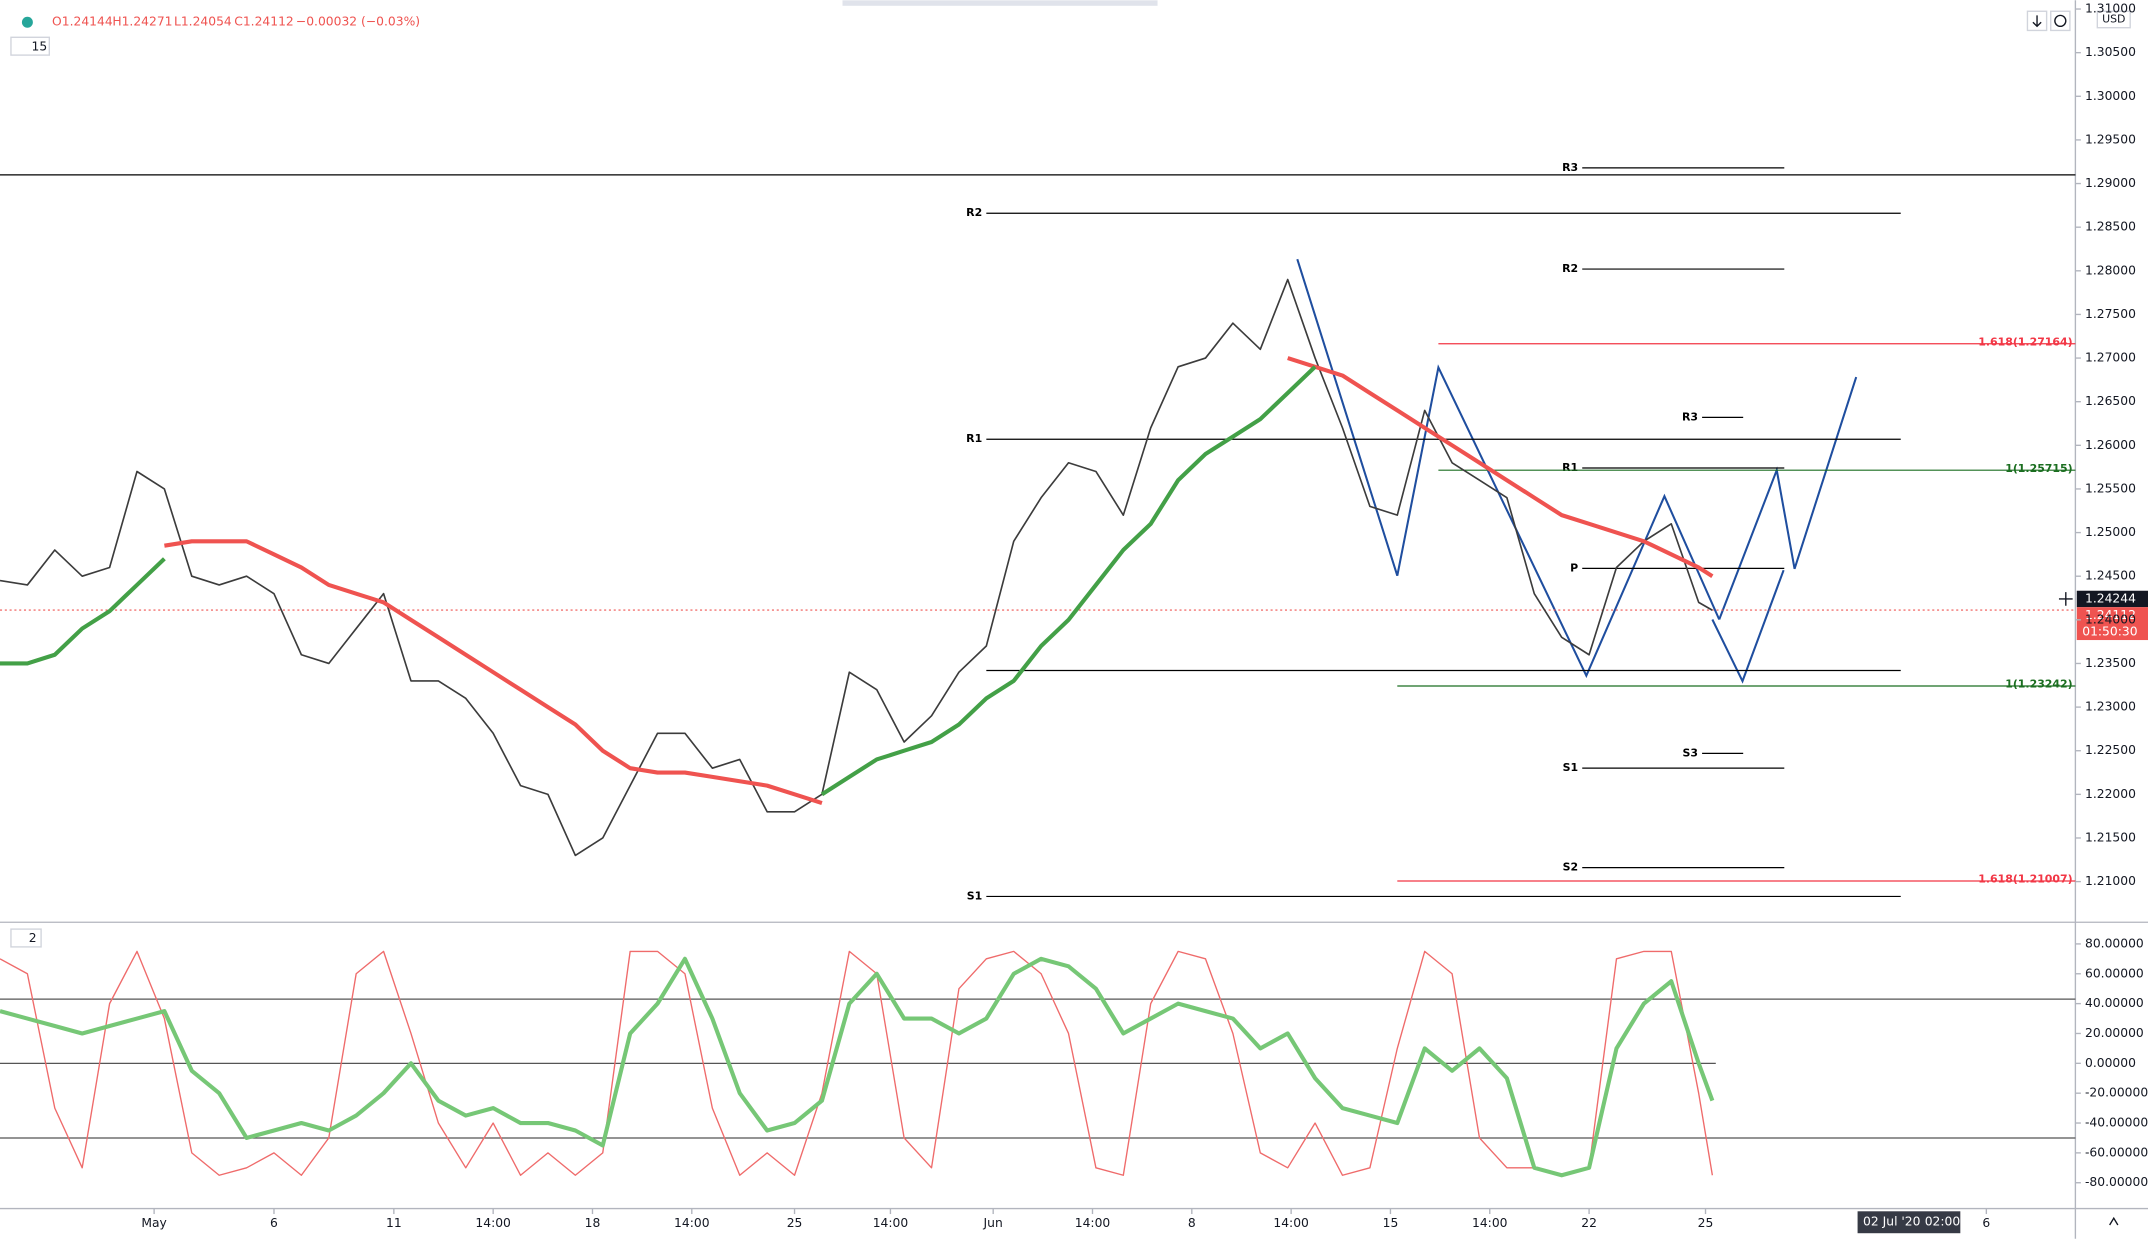  I want to click on level-label: 1(1.25715), so click(2038, 468).